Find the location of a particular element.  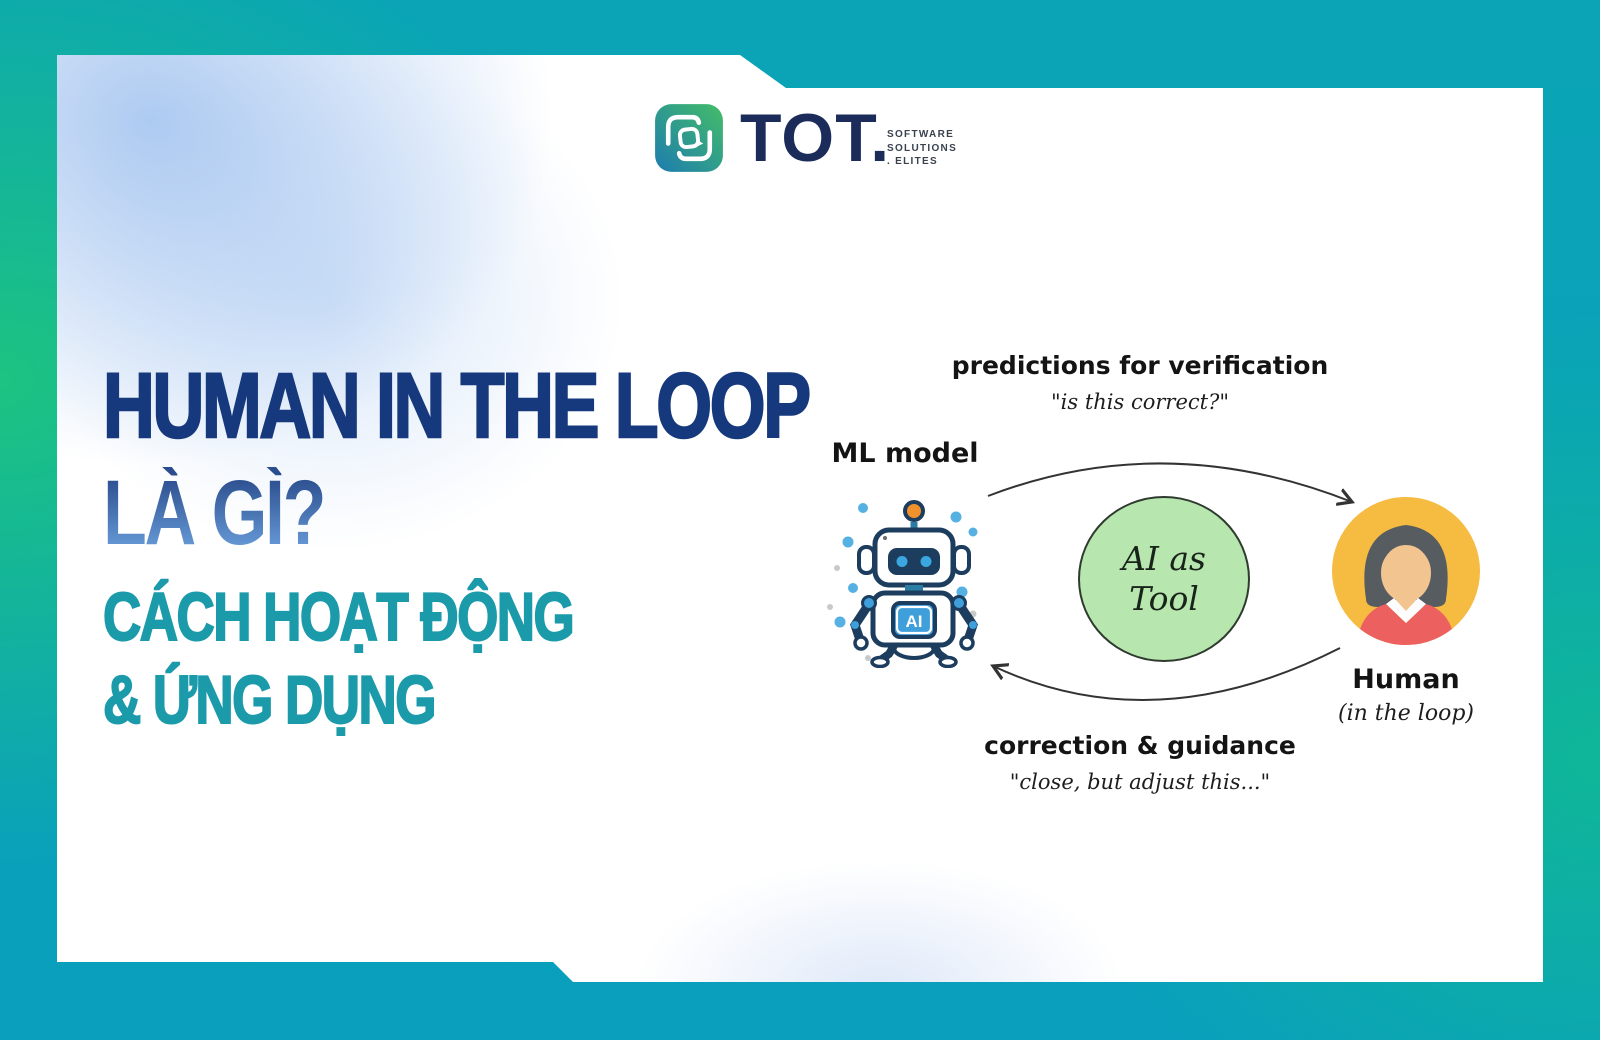

top-flow-label: predictions for verification is located at coordinates (1140, 365).